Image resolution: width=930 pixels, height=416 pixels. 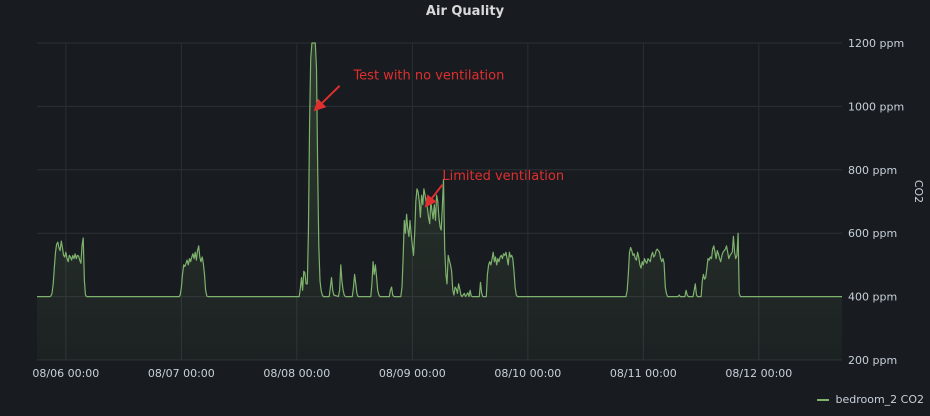 I want to click on annotation-text: Test with no ventilation, so click(x=428, y=75).